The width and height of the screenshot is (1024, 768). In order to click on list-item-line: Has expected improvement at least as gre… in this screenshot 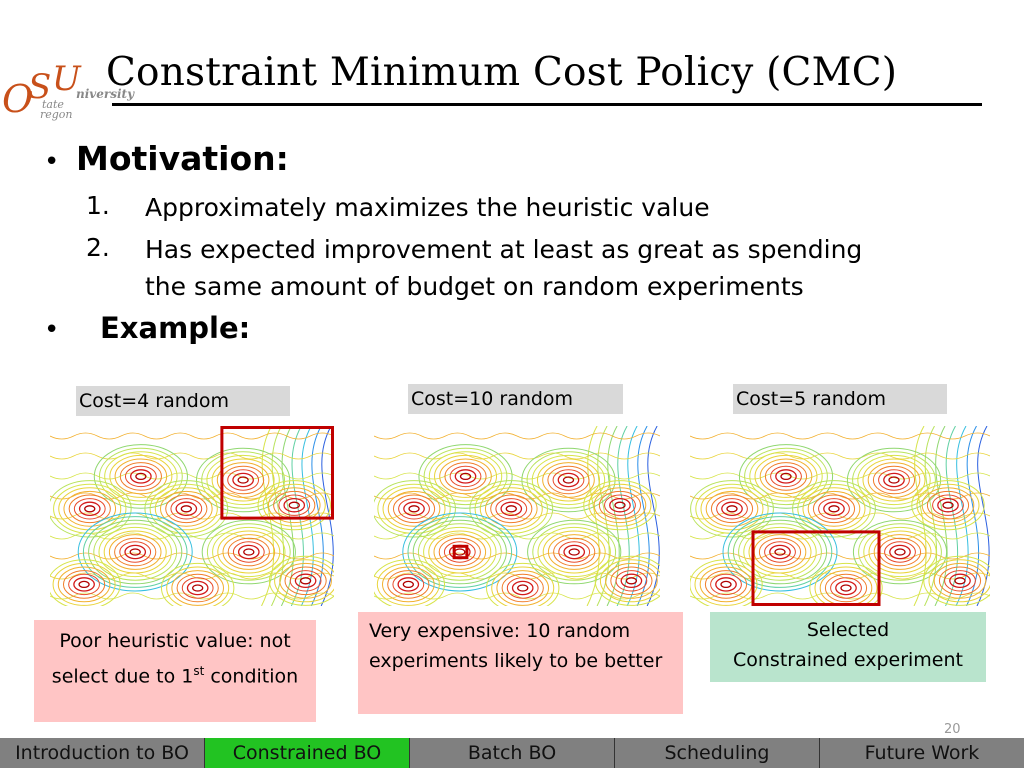, I will do `click(504, 249)`.